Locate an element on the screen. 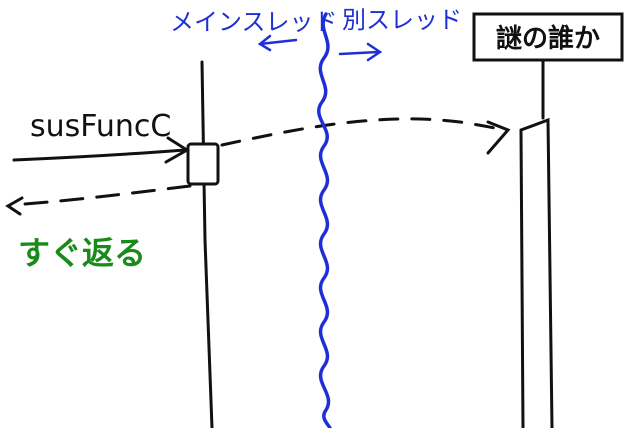 The height and width of the screenshot is (428, 640). main-thread-direction-arrowhead is located at coordinates (264, 43).